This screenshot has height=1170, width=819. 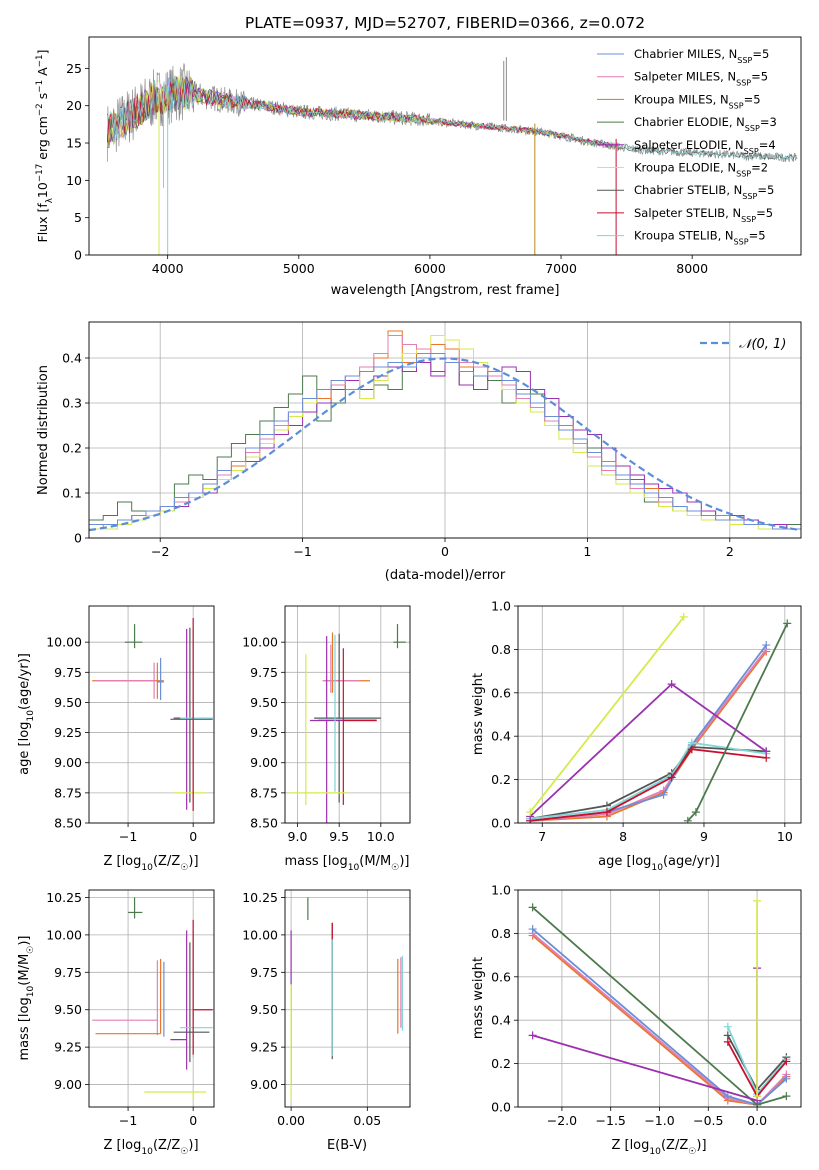 I want to click on mass-vs-ebv-axes: 0.00 0.05 9.00 9.25 9.50 9.75 10.00 10.25, so click(x=326, y=1008).